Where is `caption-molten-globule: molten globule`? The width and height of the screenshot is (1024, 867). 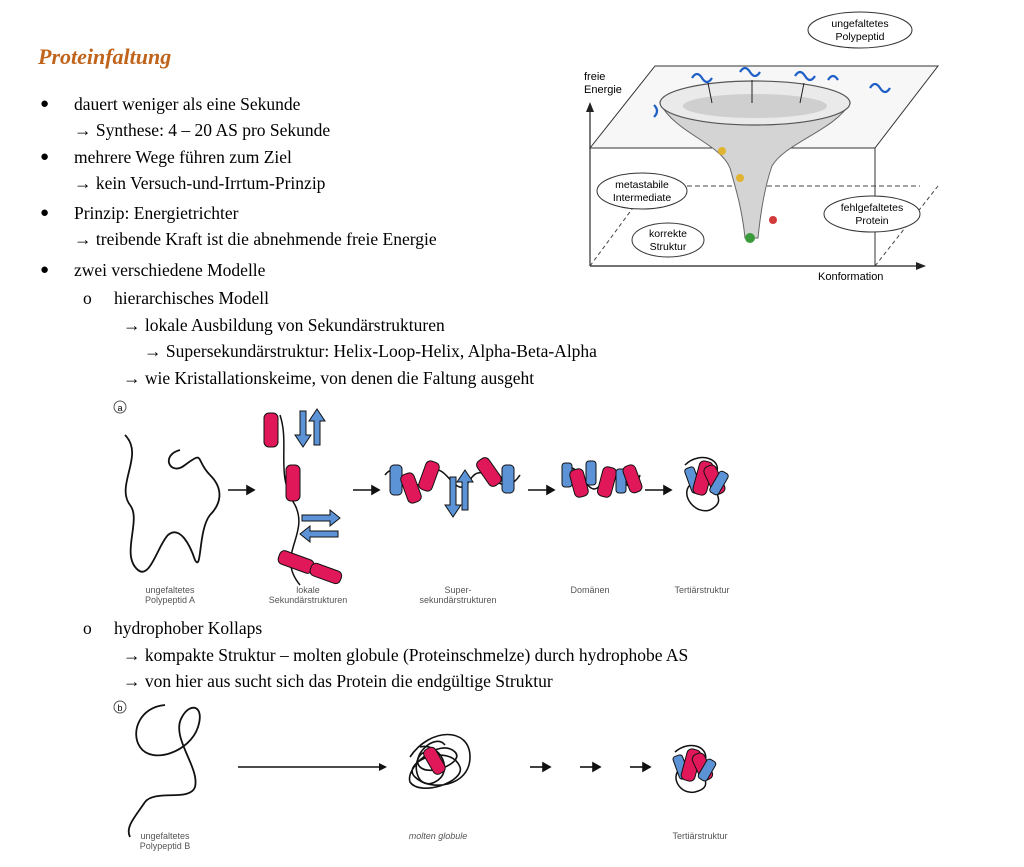 caption-molten-globule: molten globule is located at coordinates (438, 836).